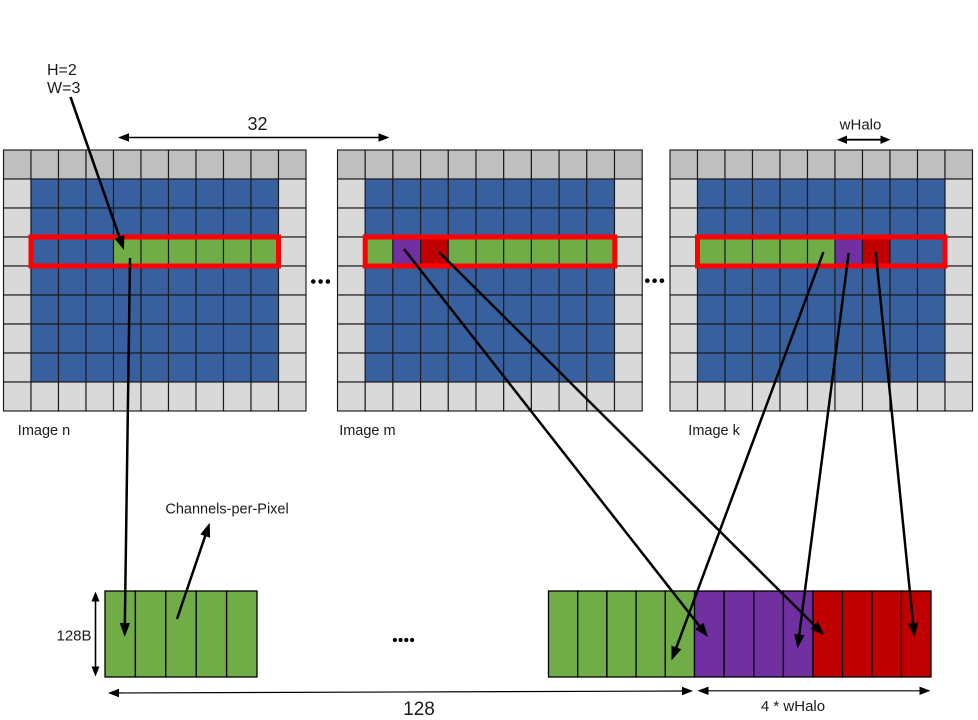 The width and height of the screenshot is (978, 720). I want to click on svg-text: W=3, so click(63, 88).